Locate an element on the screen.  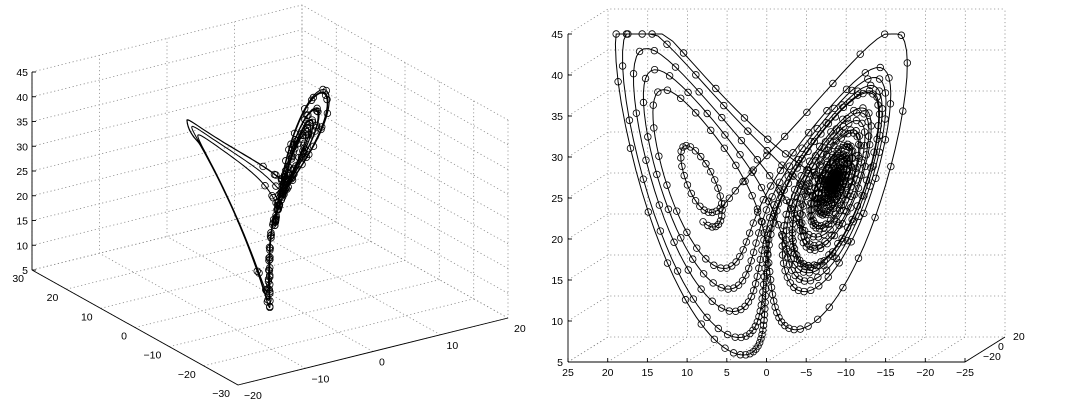
z-tick-label: 30 is located at coordinates (557, 158).